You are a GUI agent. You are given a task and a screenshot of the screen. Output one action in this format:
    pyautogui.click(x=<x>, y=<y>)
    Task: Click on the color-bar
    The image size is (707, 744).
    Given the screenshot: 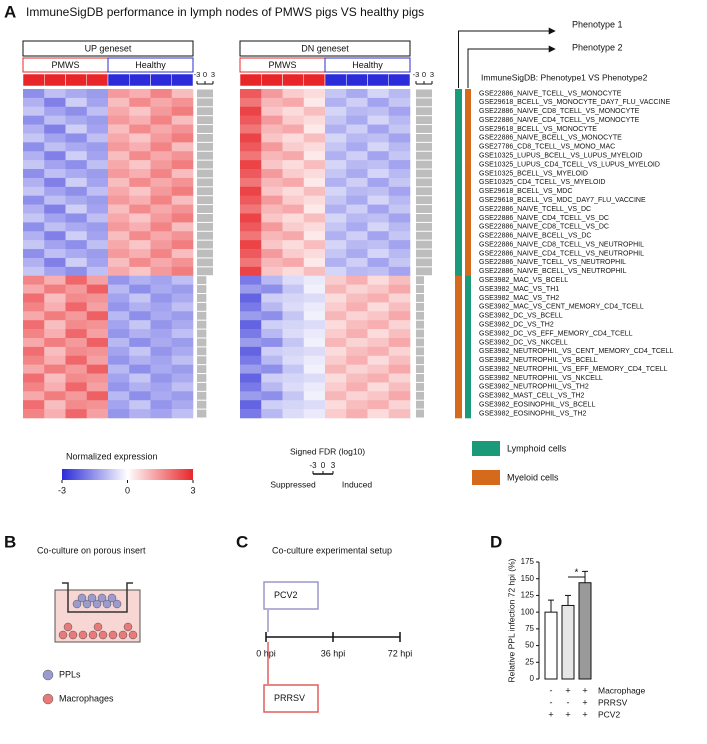 What is the action you would take?
    pyautogui.click(x=127, y=474)
    